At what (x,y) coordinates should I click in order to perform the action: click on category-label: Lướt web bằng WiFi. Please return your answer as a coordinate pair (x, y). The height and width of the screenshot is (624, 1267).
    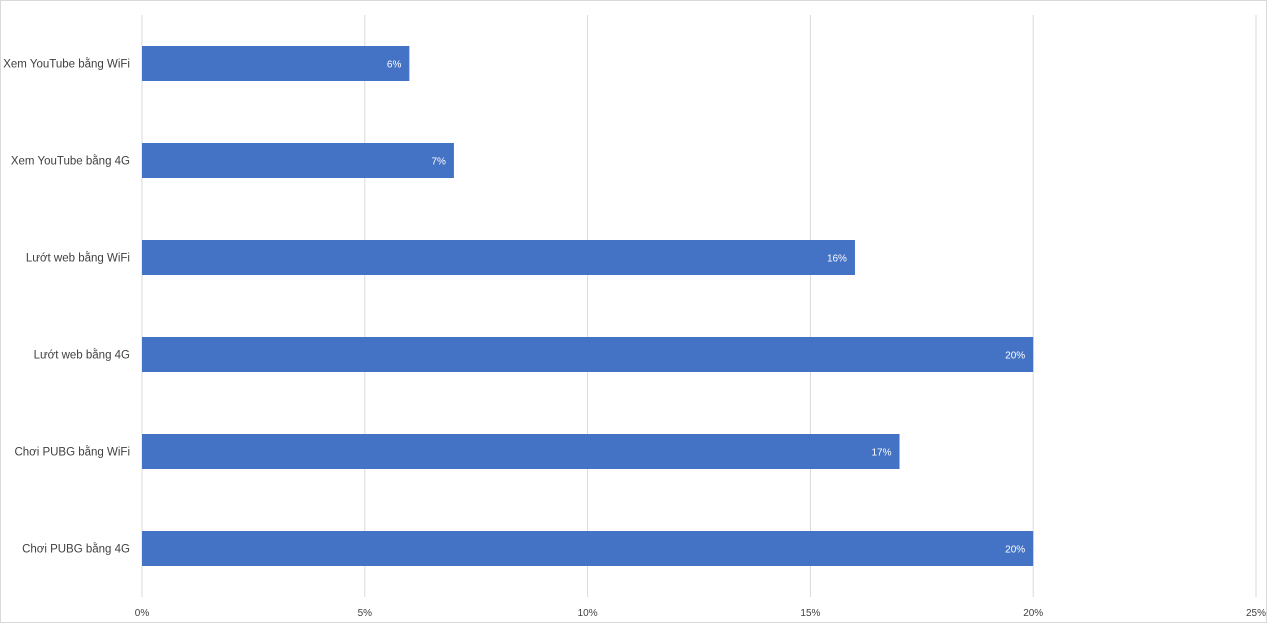
    Looking at the image, I should click on (78, 258).